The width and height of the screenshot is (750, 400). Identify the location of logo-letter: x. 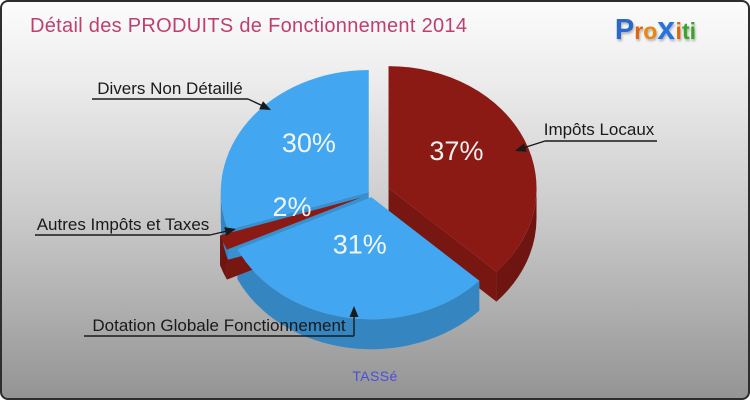
(666, 28).